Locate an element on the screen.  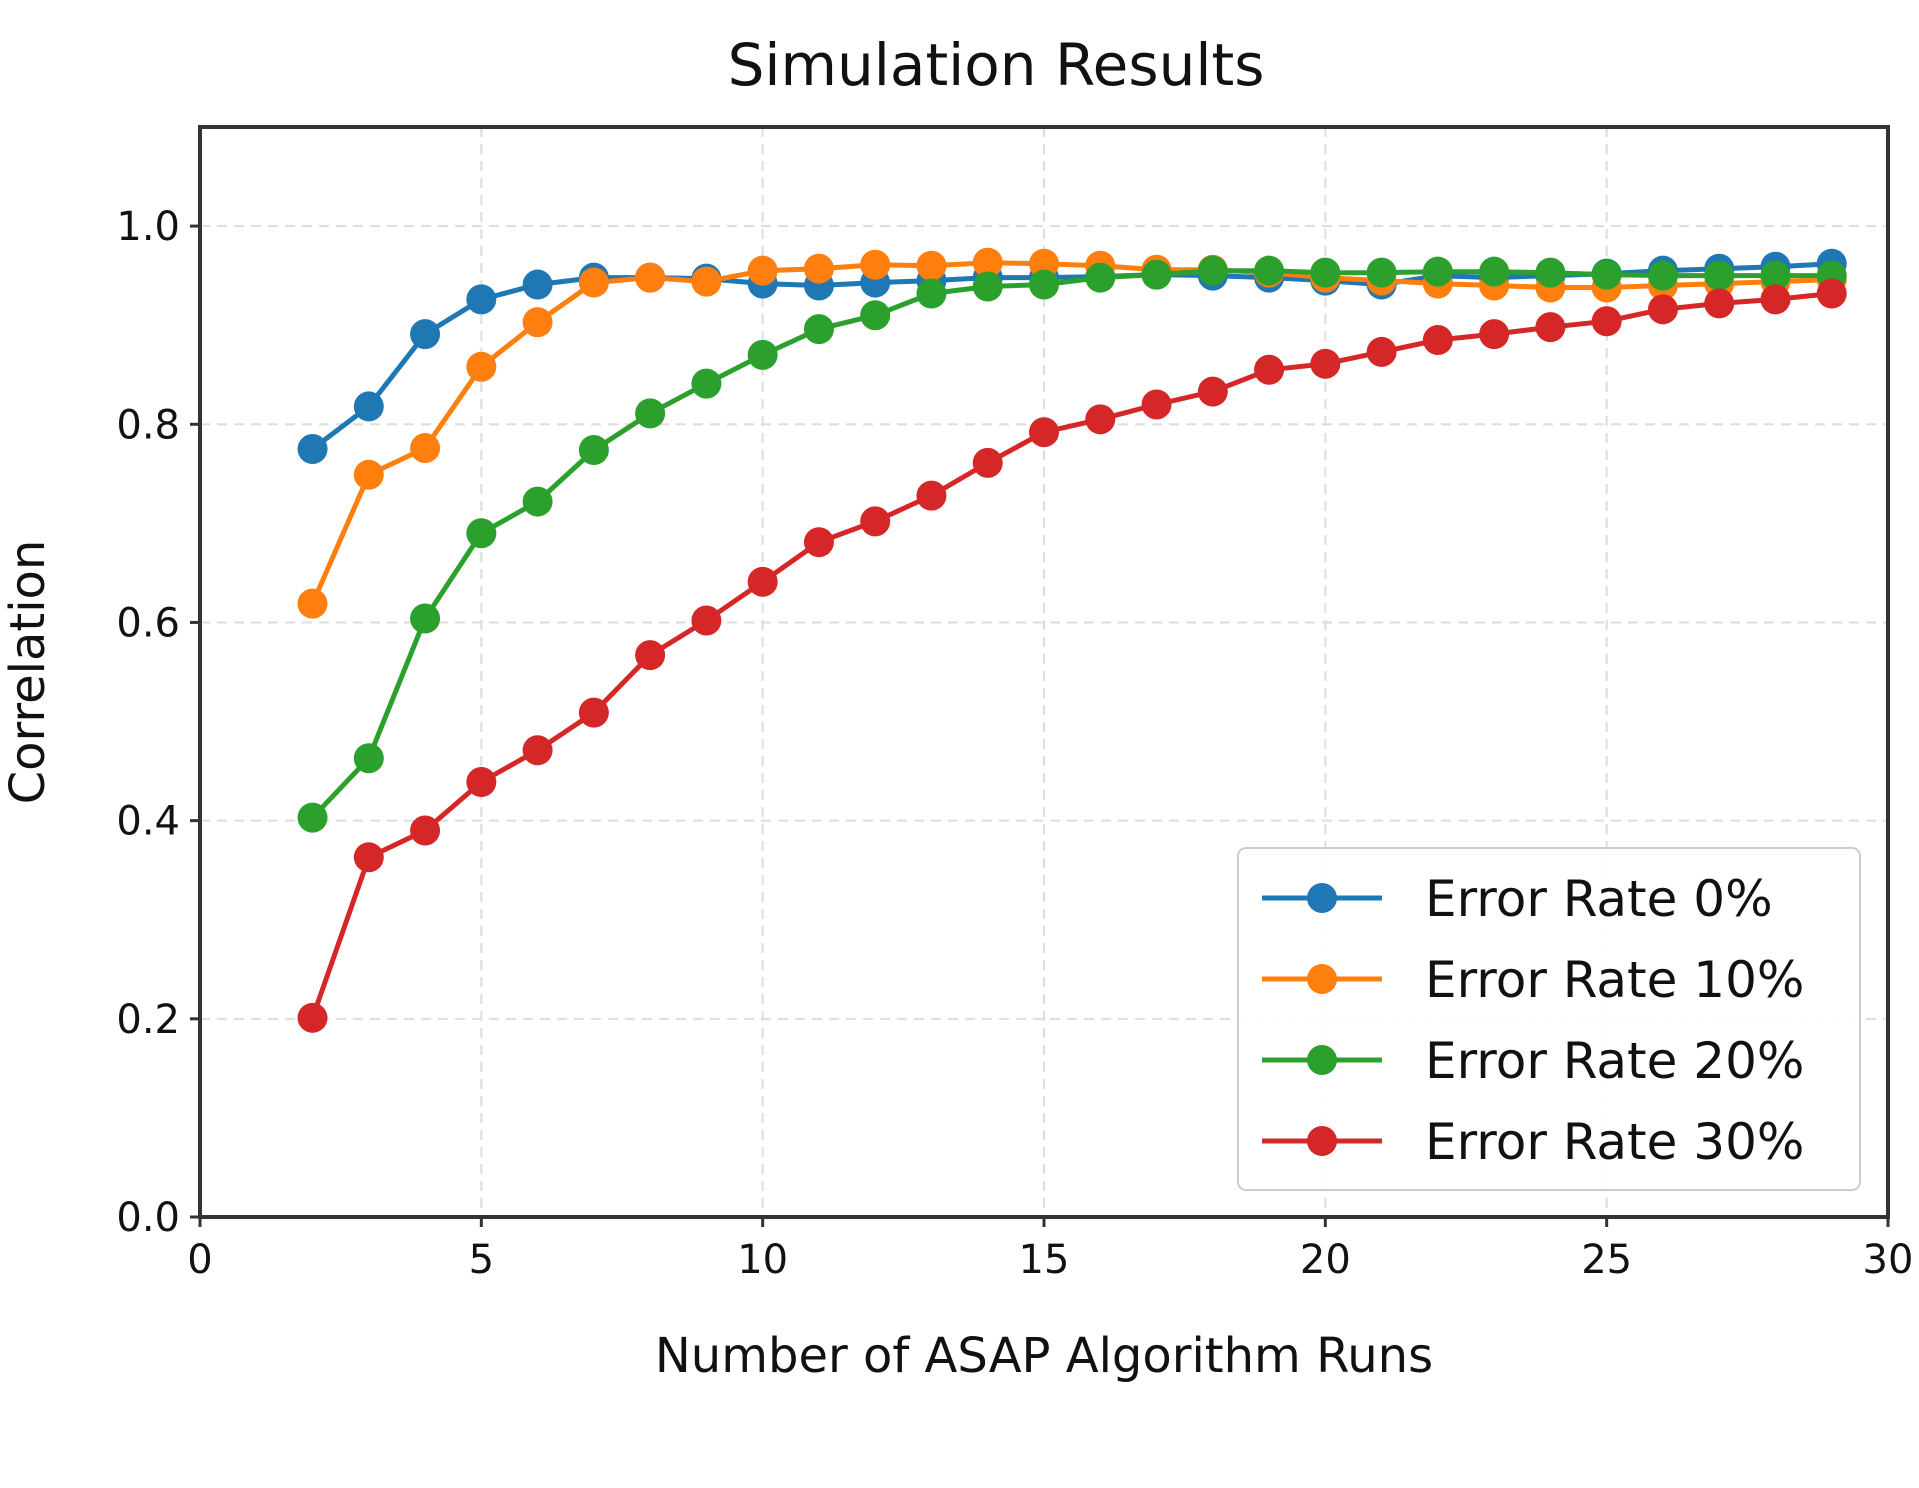
legend-label-1: Error Rate 10% is located at coordinates (1614, 980).